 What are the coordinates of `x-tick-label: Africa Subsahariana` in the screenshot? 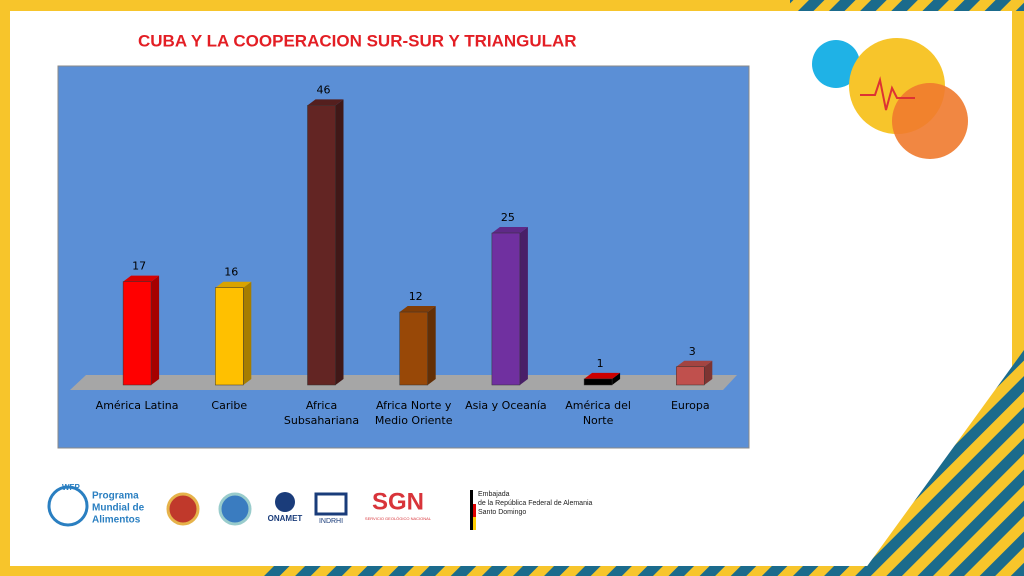 It's located at (321, 413).